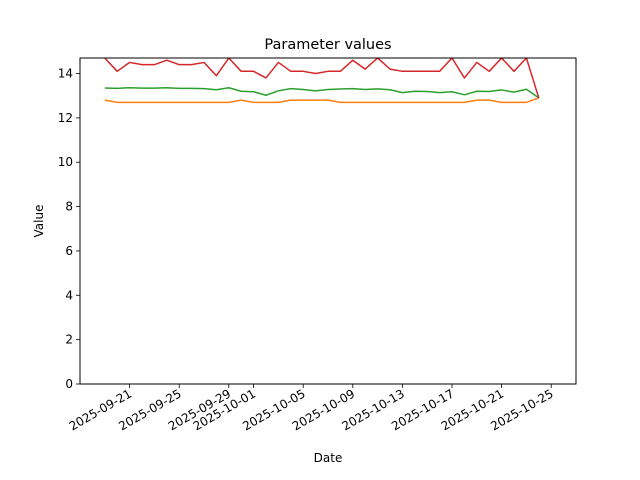 The width and height of the screenshot is (640, 480). I want to click on series-layer, so click(322, 81).